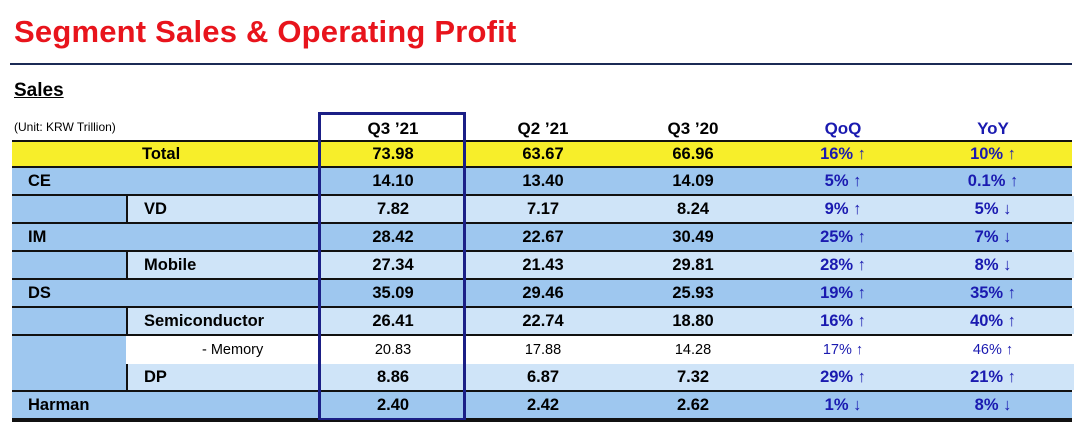 The width and height of the screenshot is (1080, 430). Describe the element at coordinates (39, 90) in the screenshot. I see `section-heading: Sales` at that location.